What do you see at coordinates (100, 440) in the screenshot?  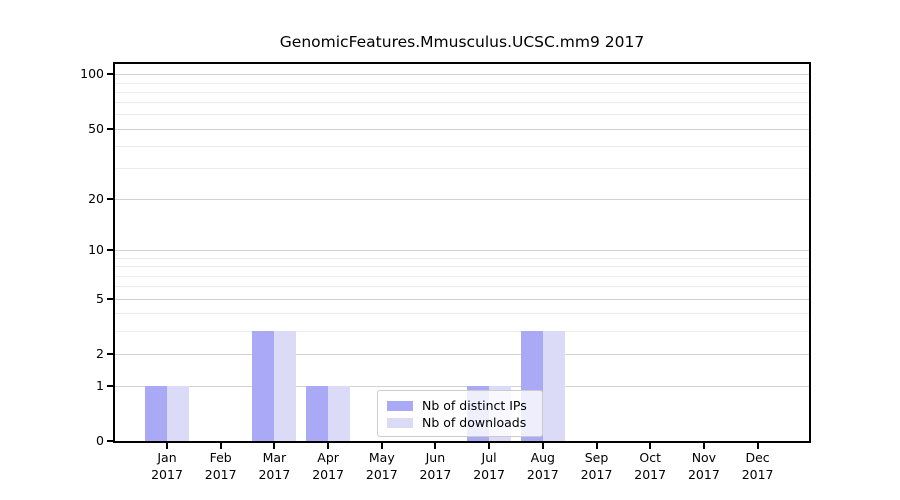 I see `ytick-label-0: 0` at bounding box center [100, 440].